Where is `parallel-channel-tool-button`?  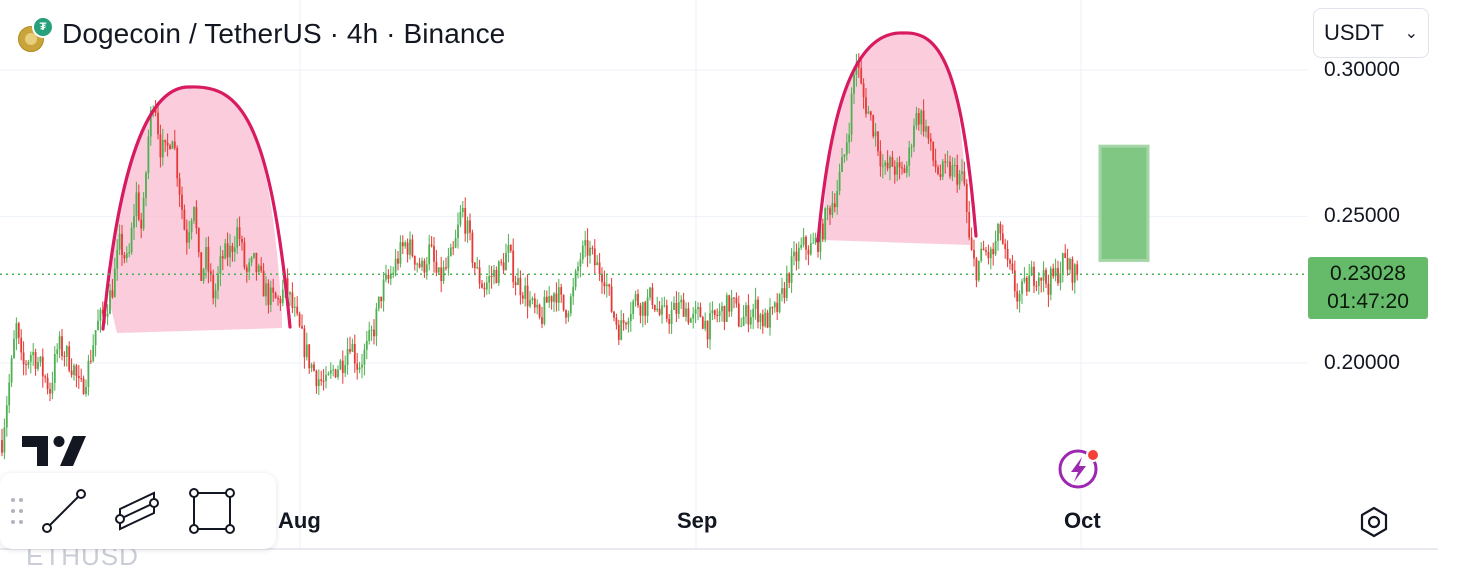 parallel-channel-tool-button is located at coordinates (138, 511).